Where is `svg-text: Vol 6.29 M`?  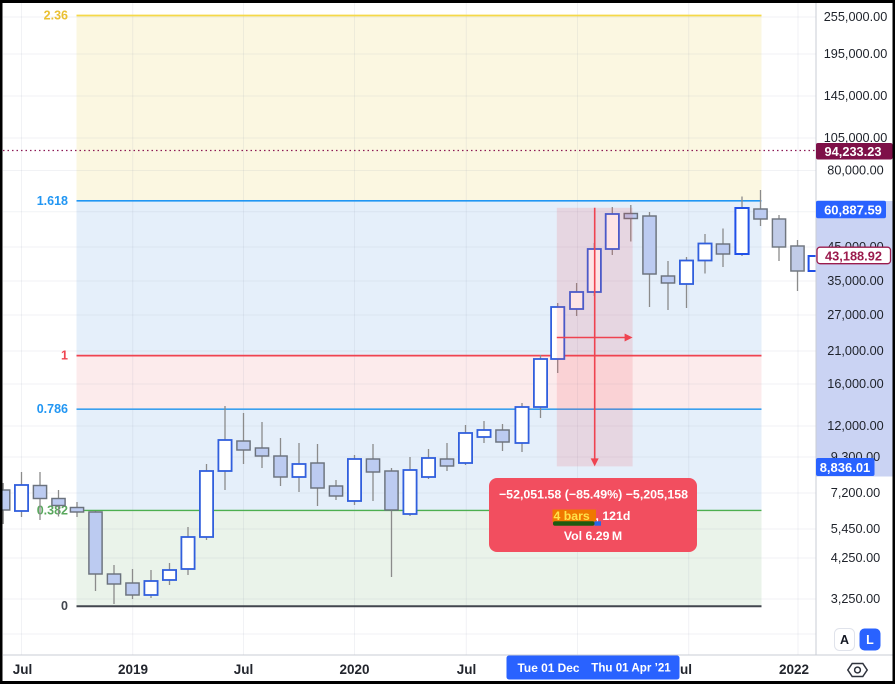 svg-text: Vol 6.29 M is located at coordinates (593, 536).